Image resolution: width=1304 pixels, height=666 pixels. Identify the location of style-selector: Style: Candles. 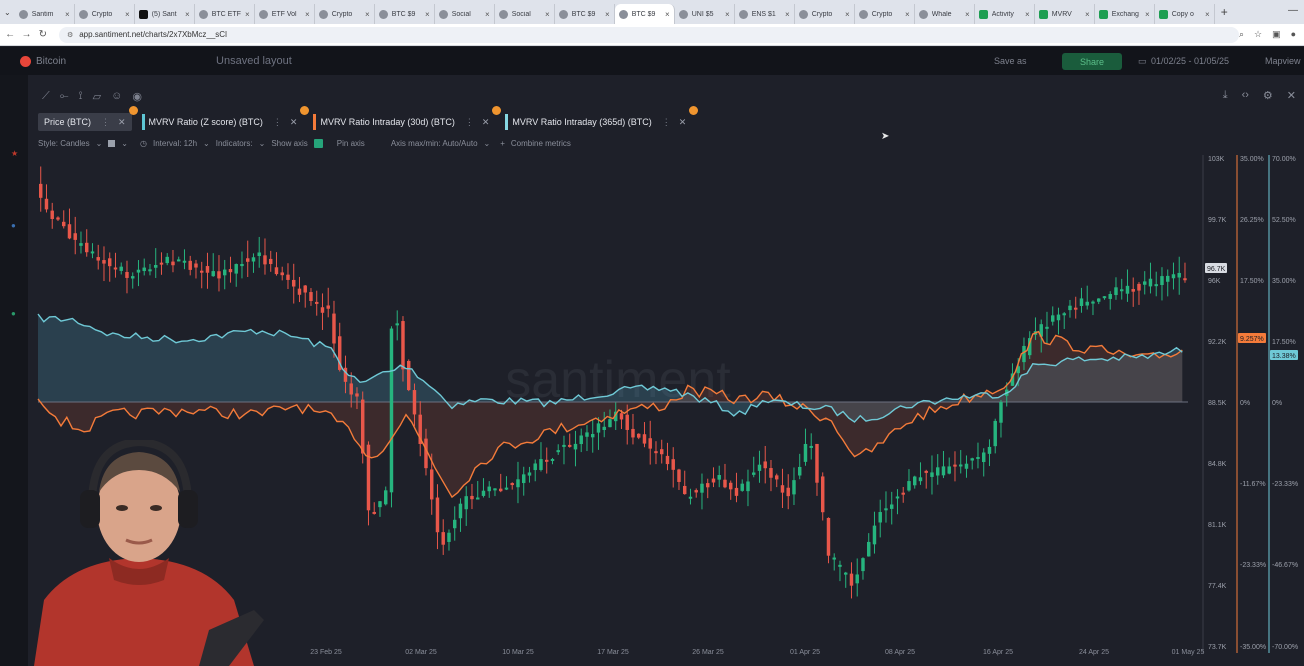
(64, 143).